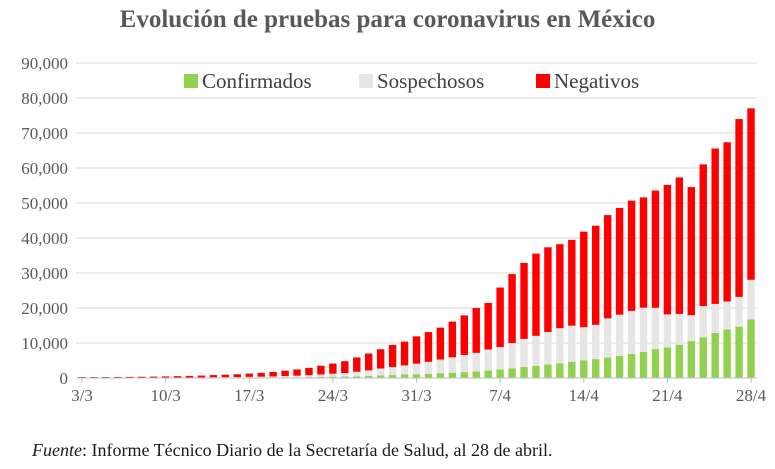 This screenshot has height=469, width=775. I want to click on x-tick-label: 7/4, so click(500, 395).